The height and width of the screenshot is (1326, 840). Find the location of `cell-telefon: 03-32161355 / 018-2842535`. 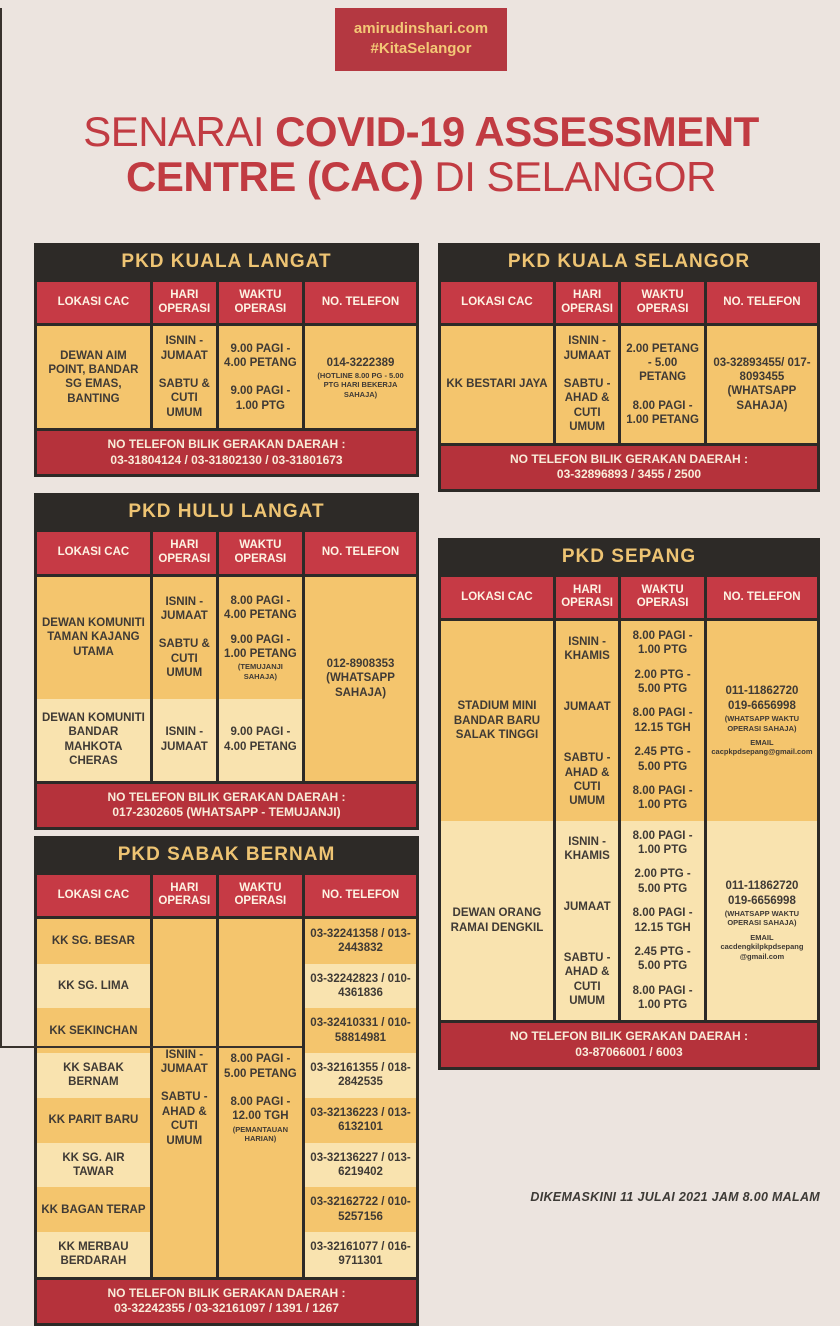

cell-telefon: 03-32161355 / 018-2842535 is located at coordinates (360, 1075).